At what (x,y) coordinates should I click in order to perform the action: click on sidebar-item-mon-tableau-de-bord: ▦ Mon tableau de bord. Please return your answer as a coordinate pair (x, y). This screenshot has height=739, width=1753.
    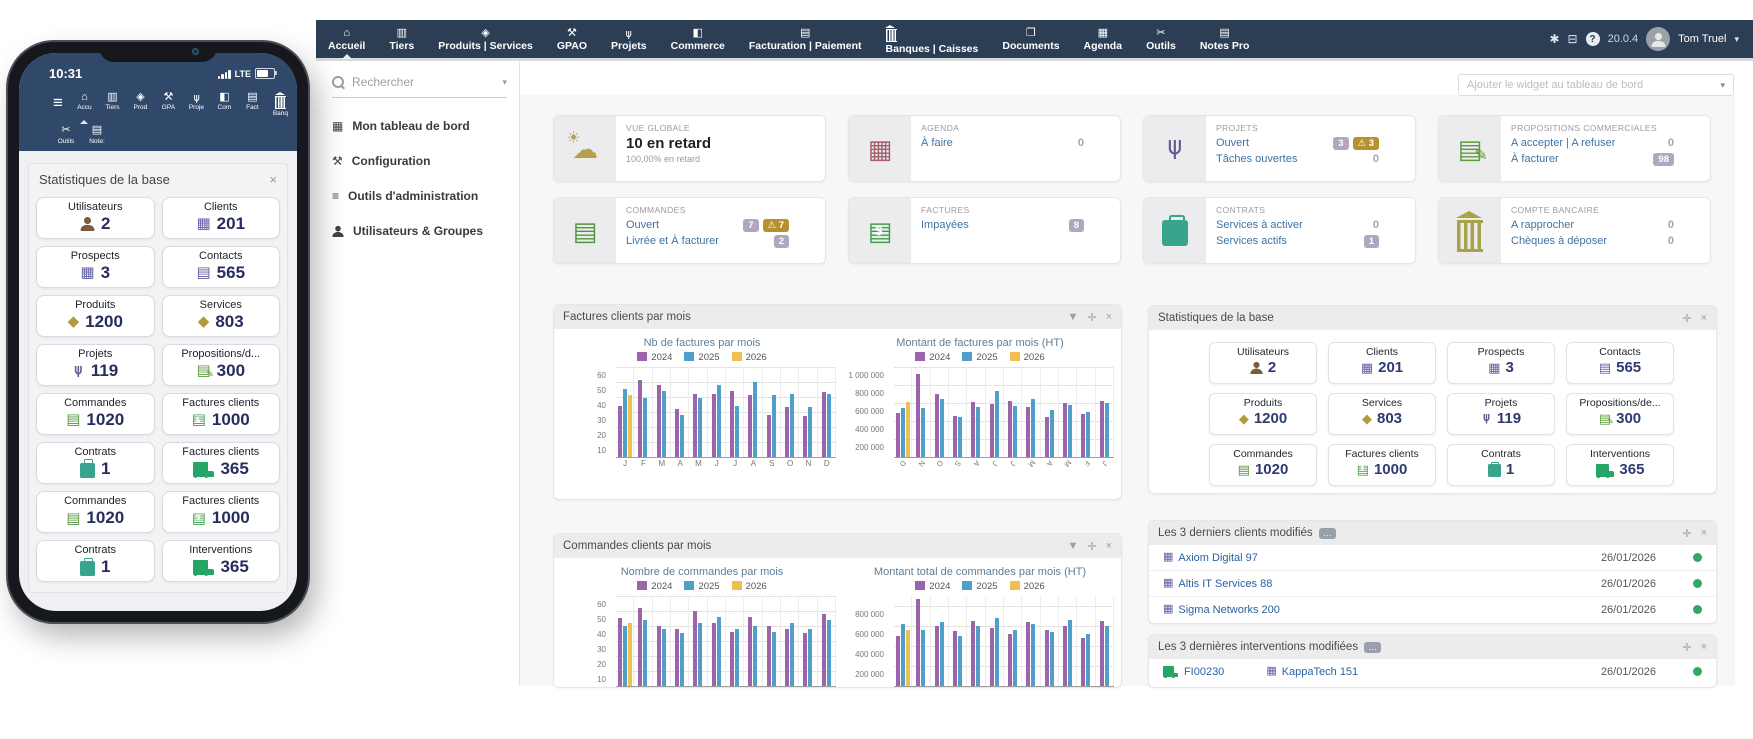
    Looking at the image, I should click on (401, 126).